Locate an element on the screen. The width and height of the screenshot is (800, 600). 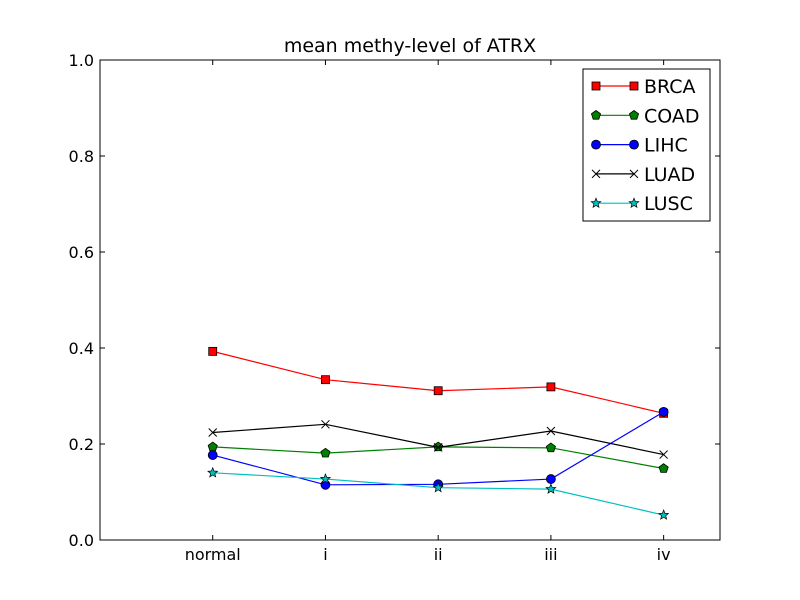
chart-title: mean methy-level of ATRX is located at coordinates (410, 46).